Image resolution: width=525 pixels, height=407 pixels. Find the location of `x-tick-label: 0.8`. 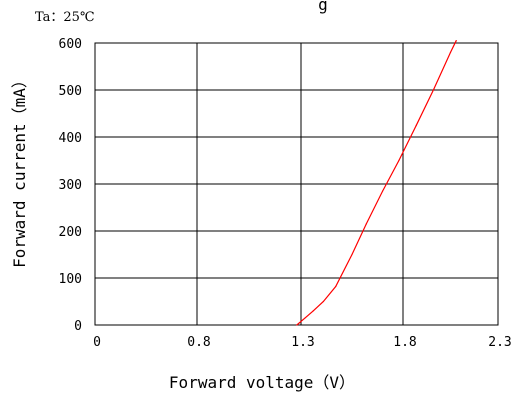

x-tick-label: 0.8 is located at coordinates (198, 342).